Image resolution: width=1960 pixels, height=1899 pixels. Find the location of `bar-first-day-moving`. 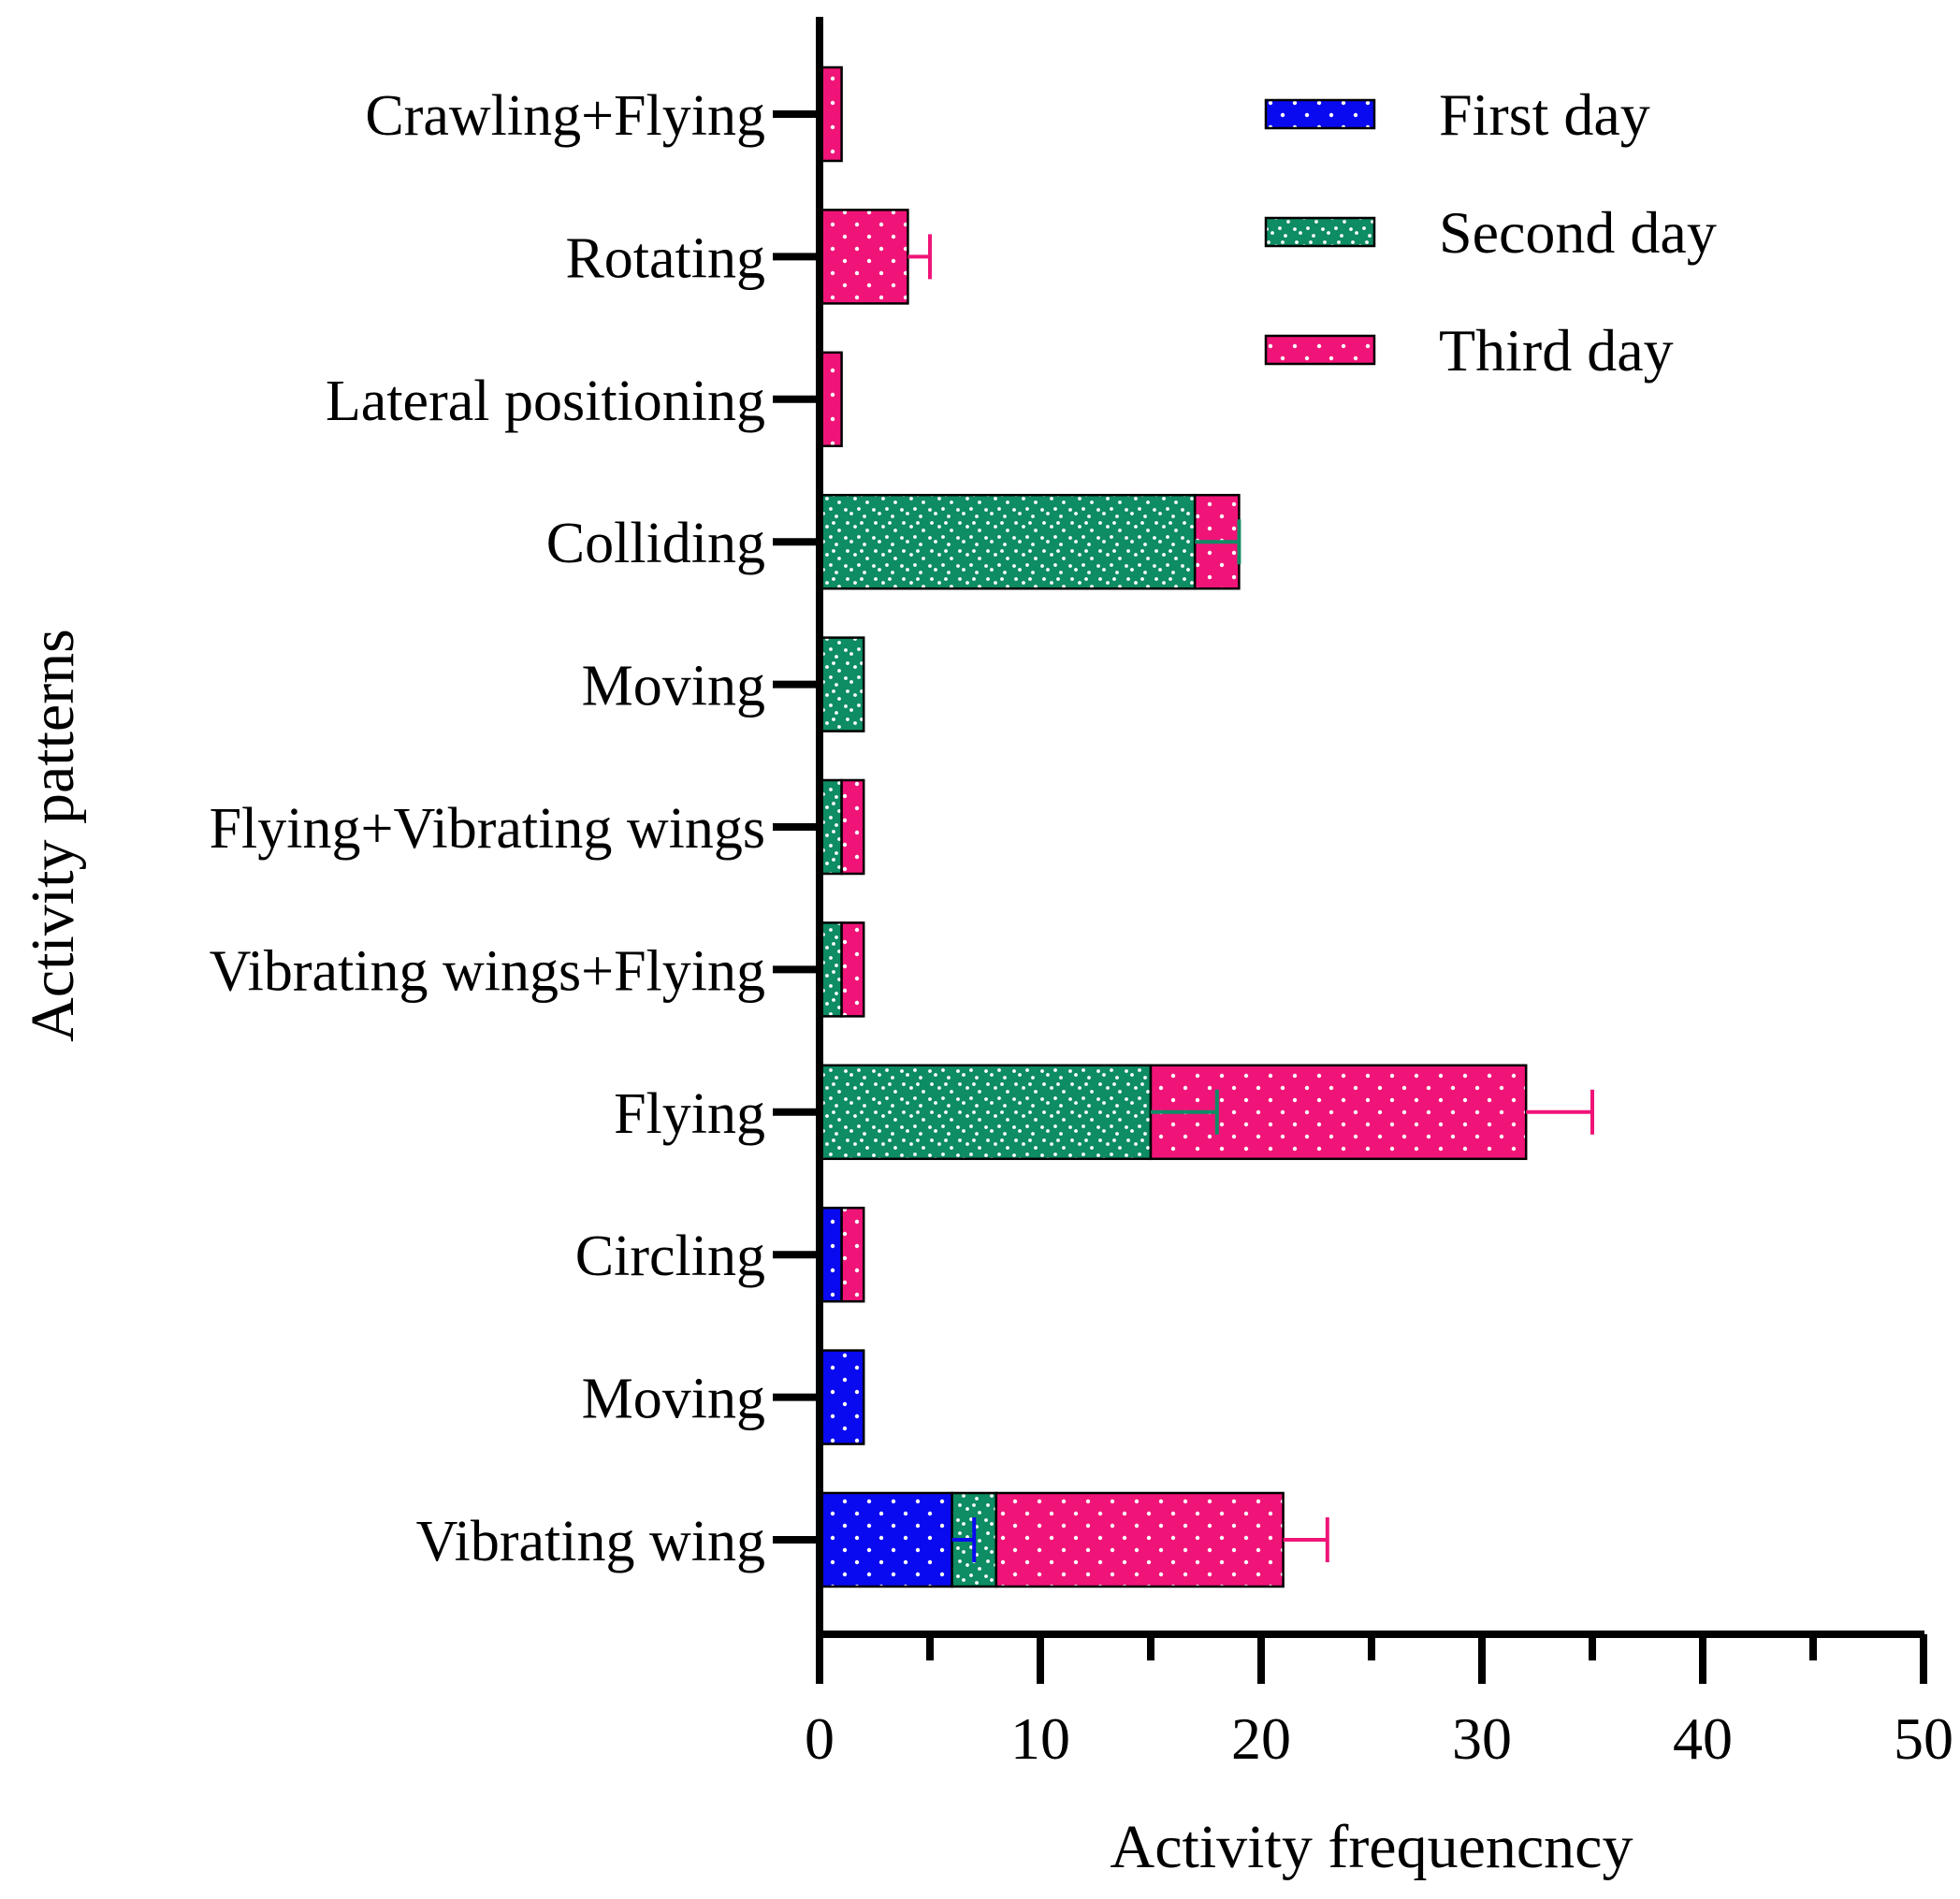

bar-first-day-moving is located at coordinates (842, 1397).